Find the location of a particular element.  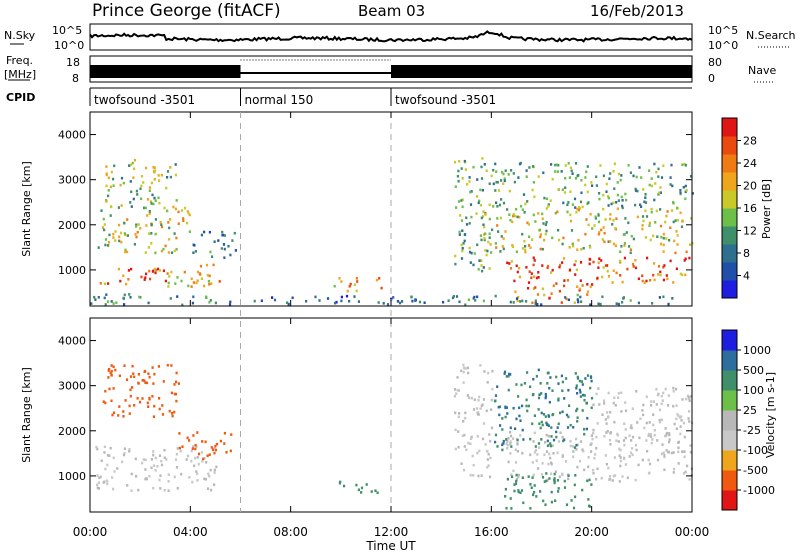

cpid-segment-label: normal 150 is located at coordinates (279, 100).